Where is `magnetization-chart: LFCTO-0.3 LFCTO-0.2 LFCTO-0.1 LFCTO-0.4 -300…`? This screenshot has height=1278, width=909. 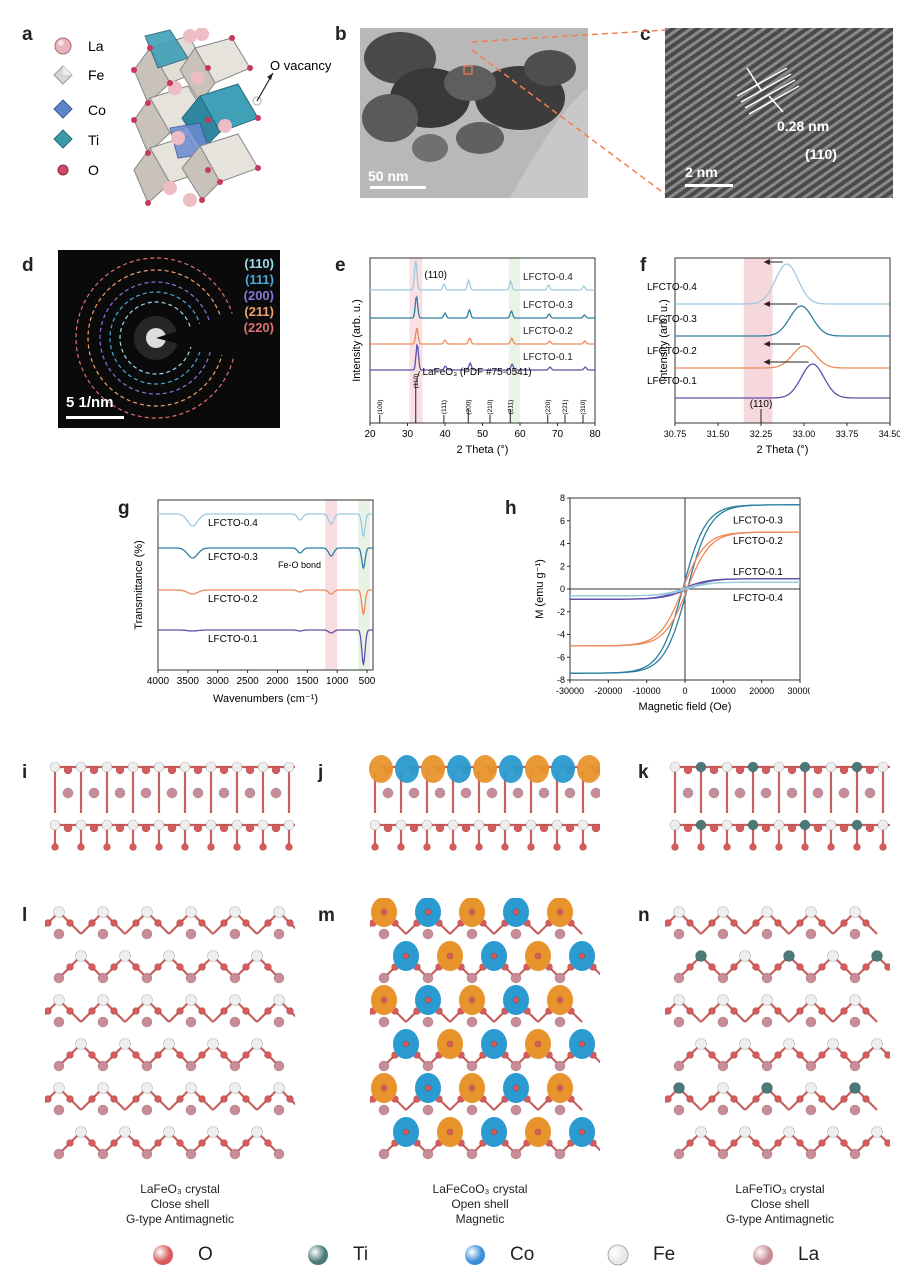
magnetization-chart: LFCTO-0.3 LFCTO-0.2 LFCTO-0.1 LFCTO-0.4 -300… is located at coordinates (672, 603).